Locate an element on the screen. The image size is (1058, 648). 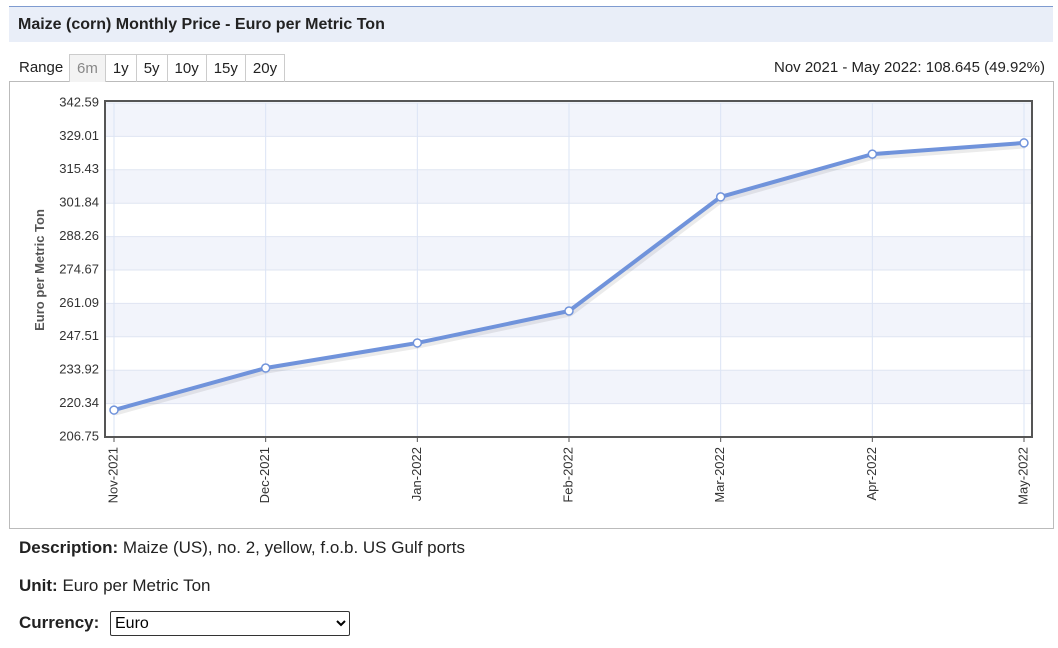
description-label: Description: is located at coordinates (69, 547).